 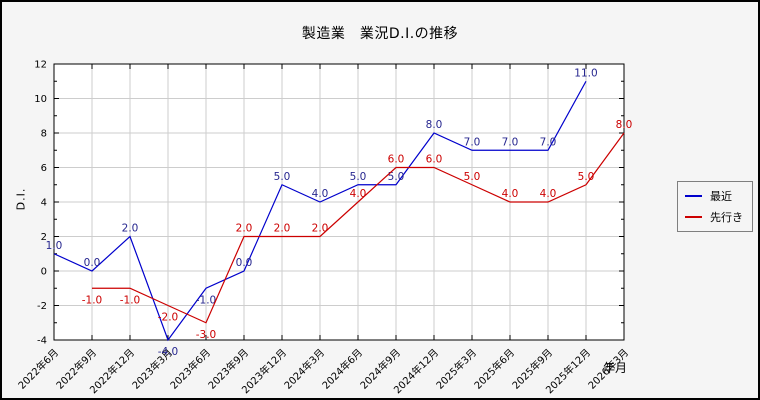 What do you see at coordinates (585, 73) in the screenshot?
I see `svg-text: 11.0` at bounding box center [585, 73].